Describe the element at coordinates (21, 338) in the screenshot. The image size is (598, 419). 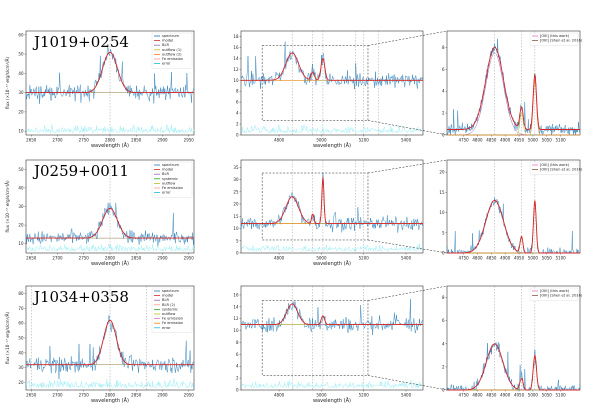
I see `y-tick-label: 50` at that location.